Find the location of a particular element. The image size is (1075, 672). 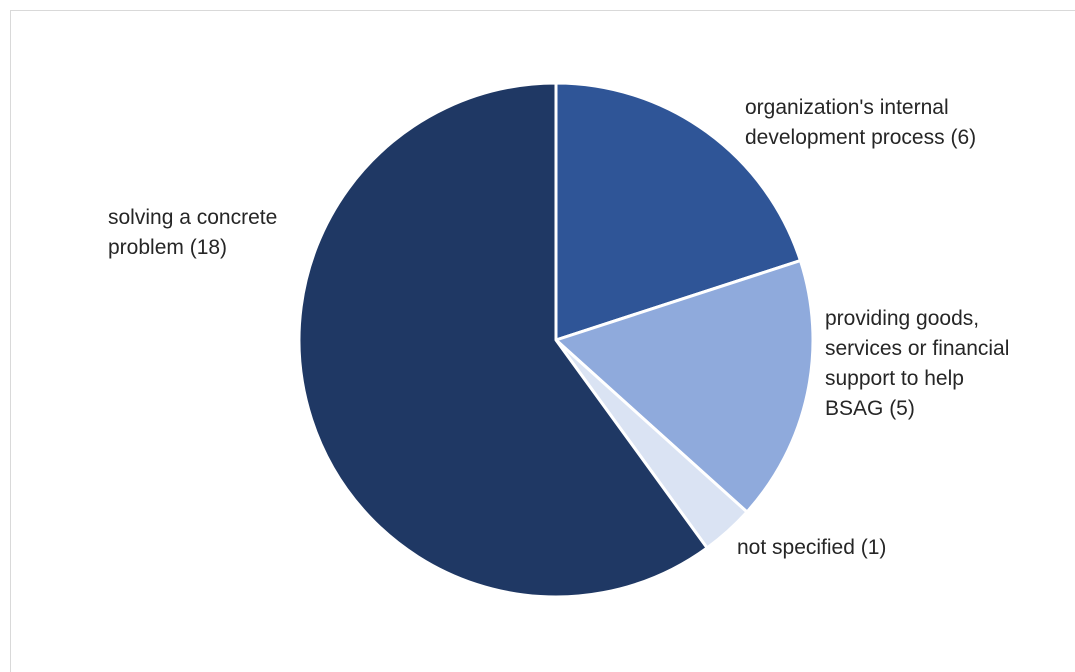

slice-label-line: development process (6) is located at coordinates (860, 137).